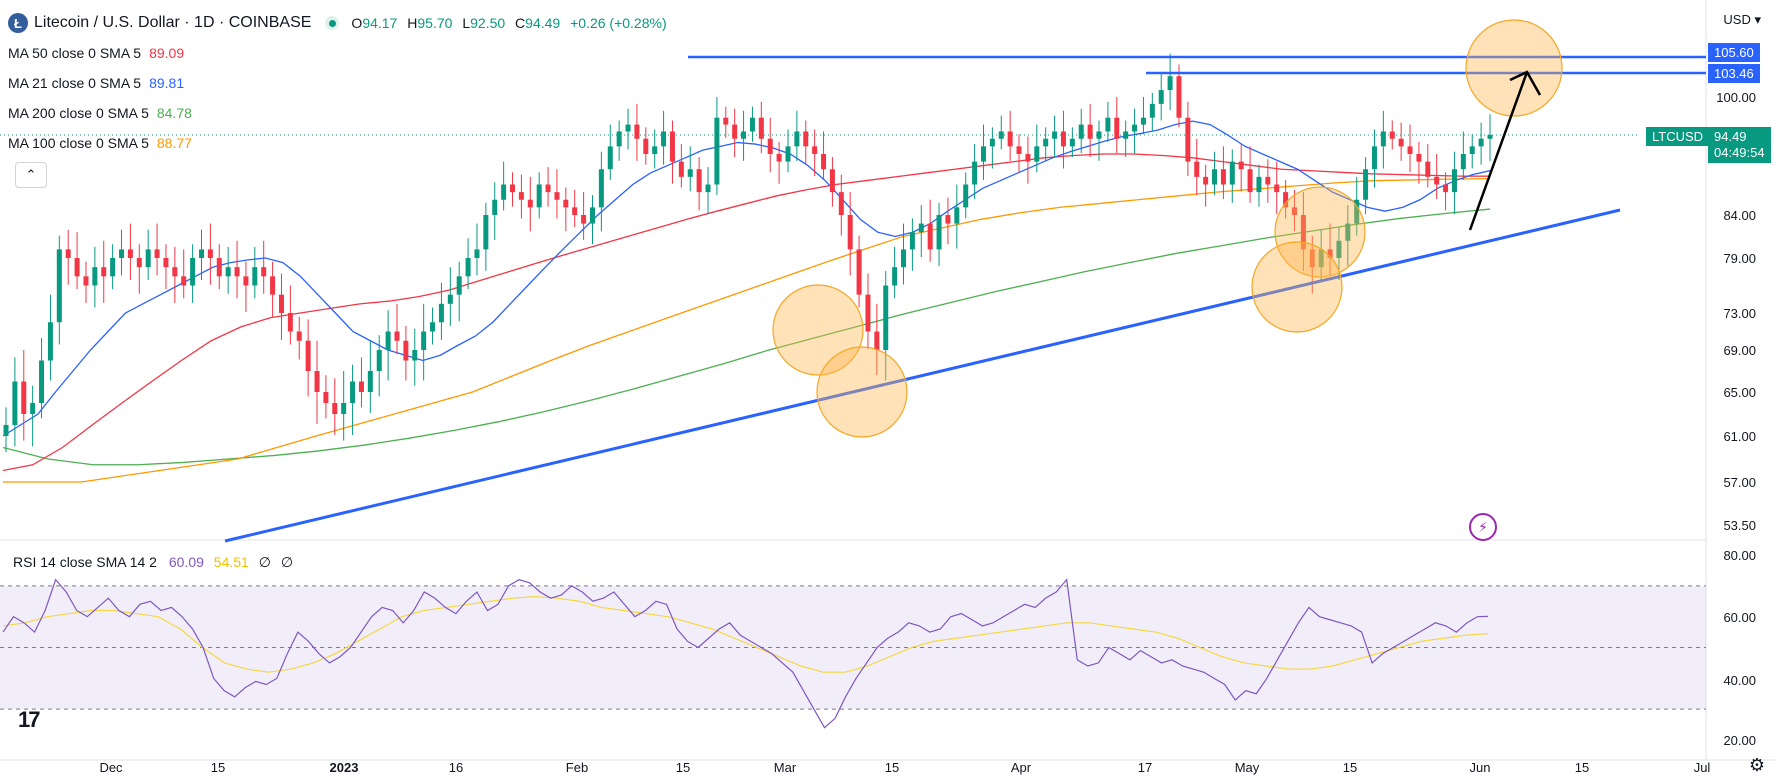  I want to click on chevron-up-icon: ⌃, so click(31, 174).